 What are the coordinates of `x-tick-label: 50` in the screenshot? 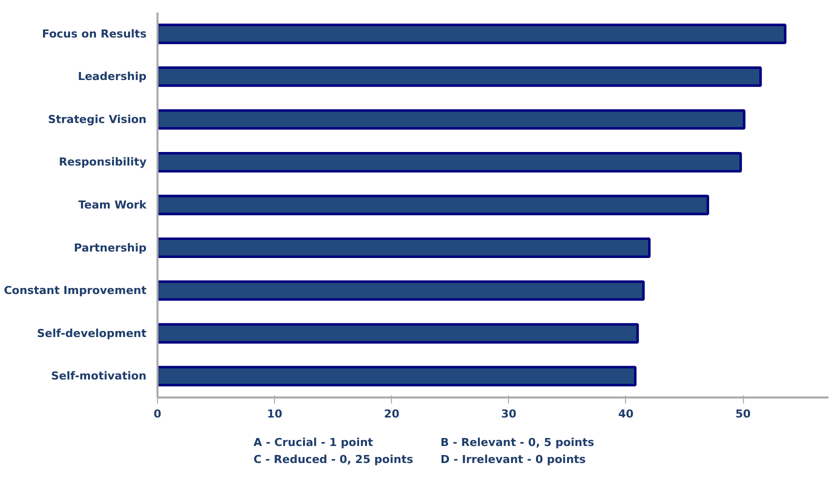 It's located at (743, 414).